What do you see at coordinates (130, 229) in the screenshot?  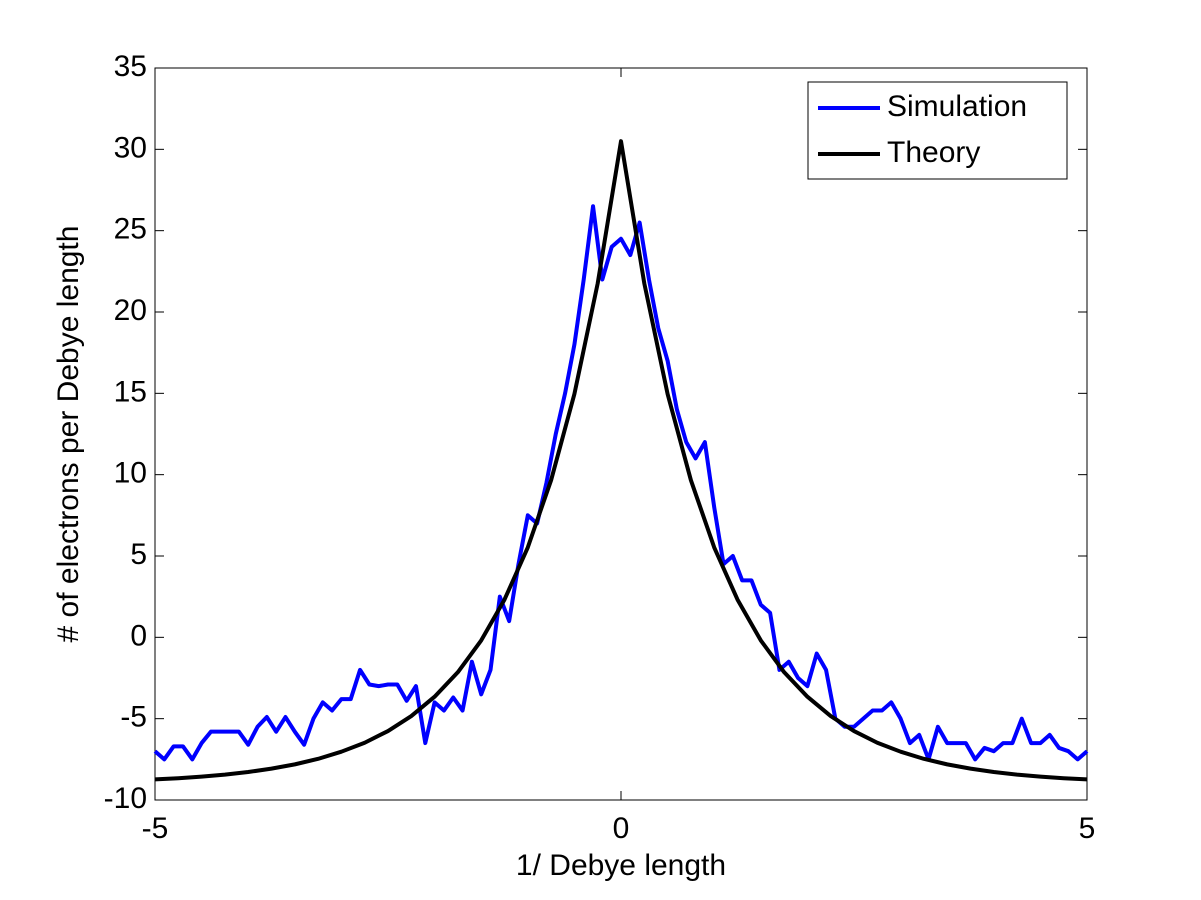 I see `y-tick-label: 25` at bounding box center [130, 229].